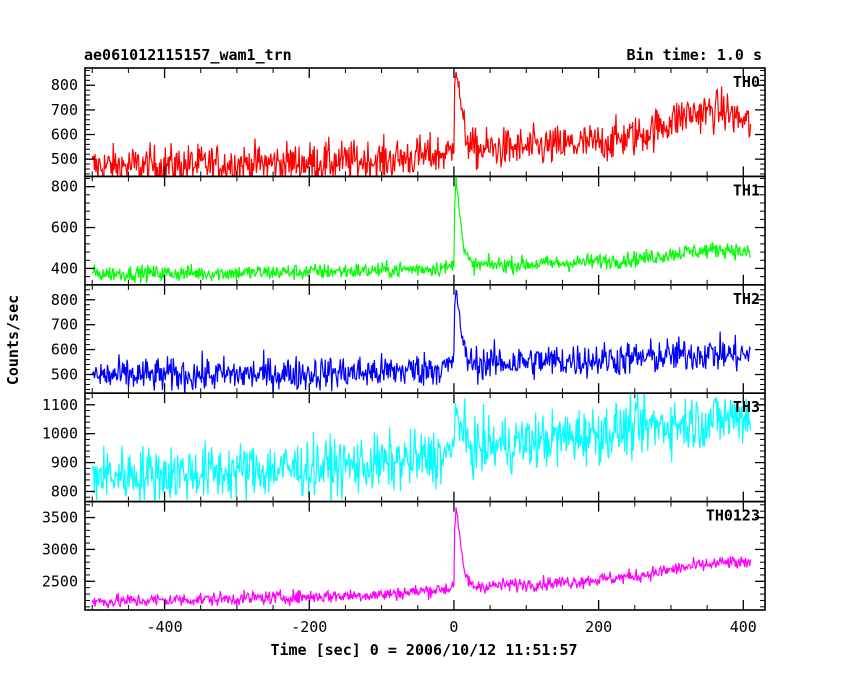 The width and height of the screenshot is (850, 680). Describe the element at coordinates (60, 434) in the screenshot. I see `y-tick-label: 1000` at that location.